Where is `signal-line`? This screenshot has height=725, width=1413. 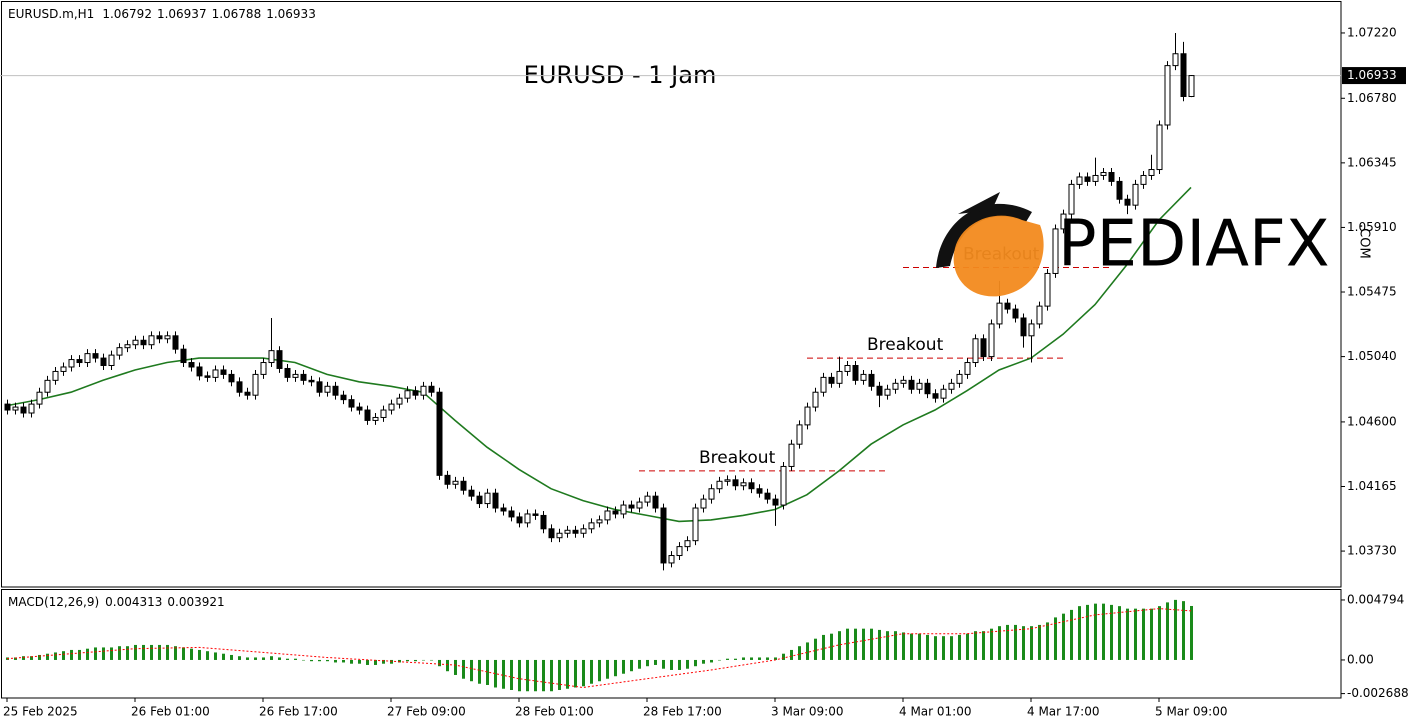 signal-line is located at coordinates (599, 648).